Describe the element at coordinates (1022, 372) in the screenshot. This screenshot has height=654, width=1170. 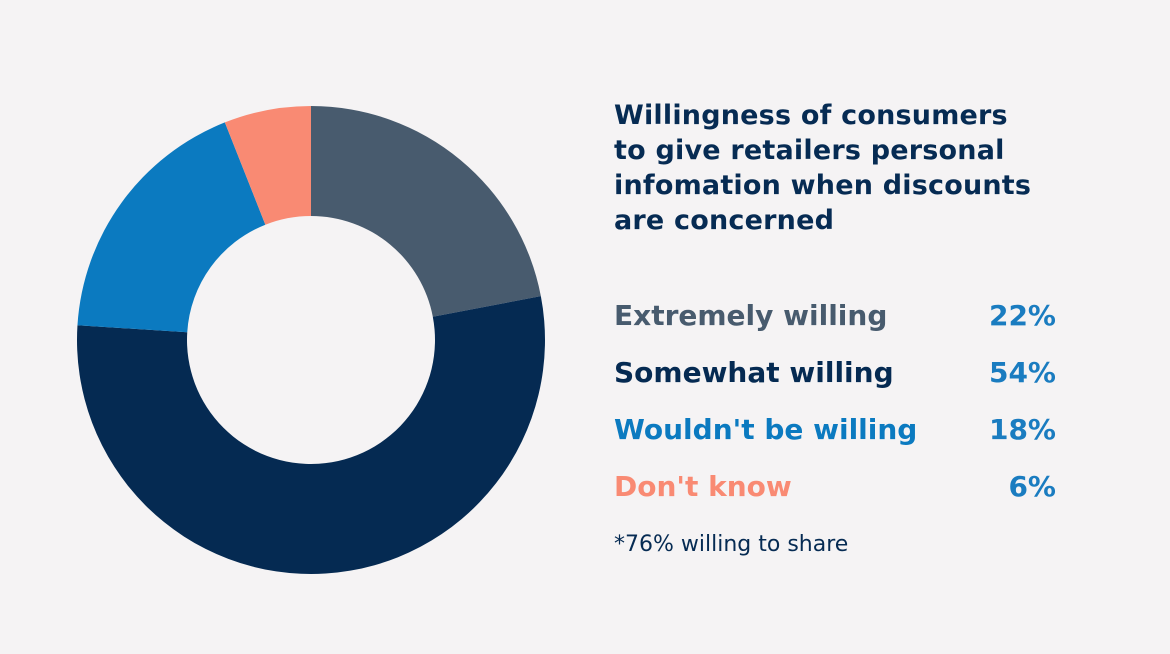
I see `legend-value: 54%` at that location.